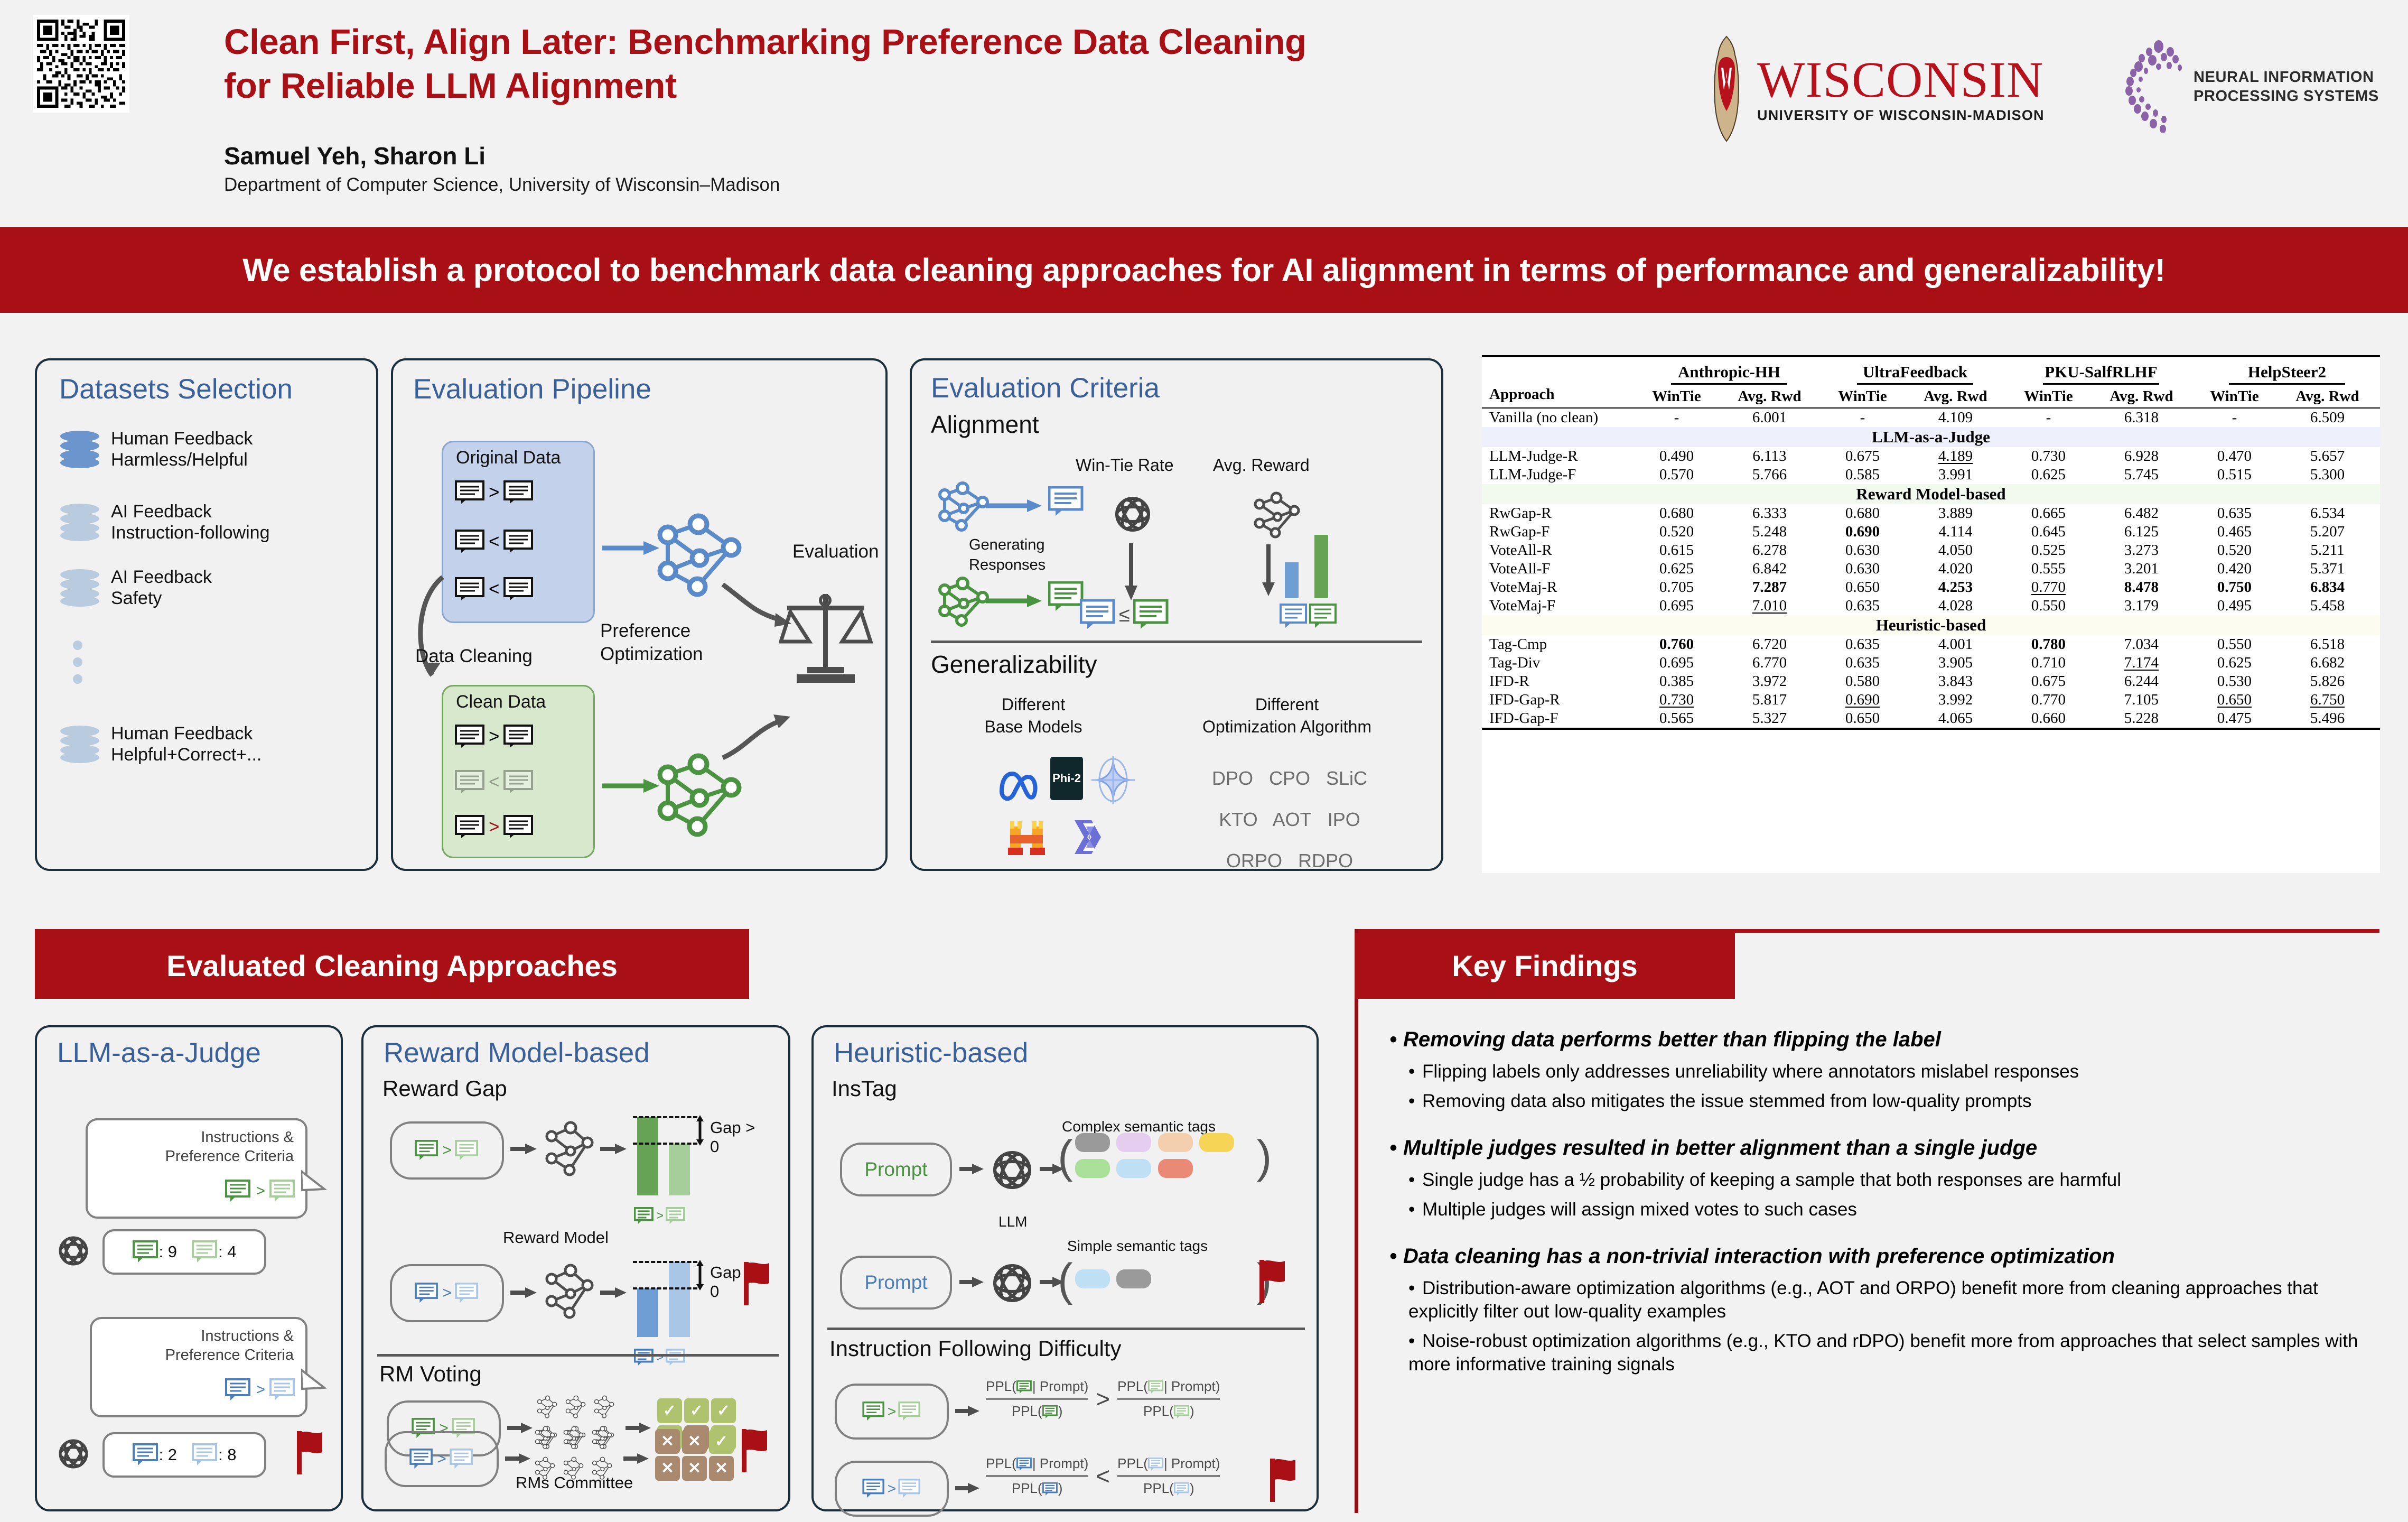 The width and height of the screenshot is (2408, 1522). What do you see at coordinates (1769, 700) in the screenshot?
I see `table-cell-value: 5.817` at bounding box center [1769, 700].